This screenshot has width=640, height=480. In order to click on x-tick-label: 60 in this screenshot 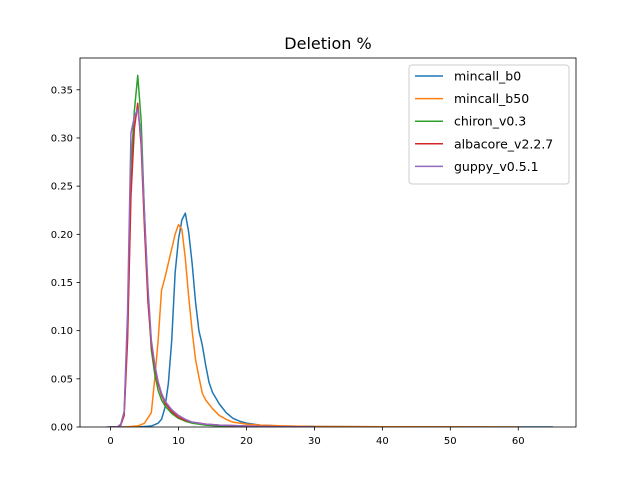, I will do `click(518, 441)`.